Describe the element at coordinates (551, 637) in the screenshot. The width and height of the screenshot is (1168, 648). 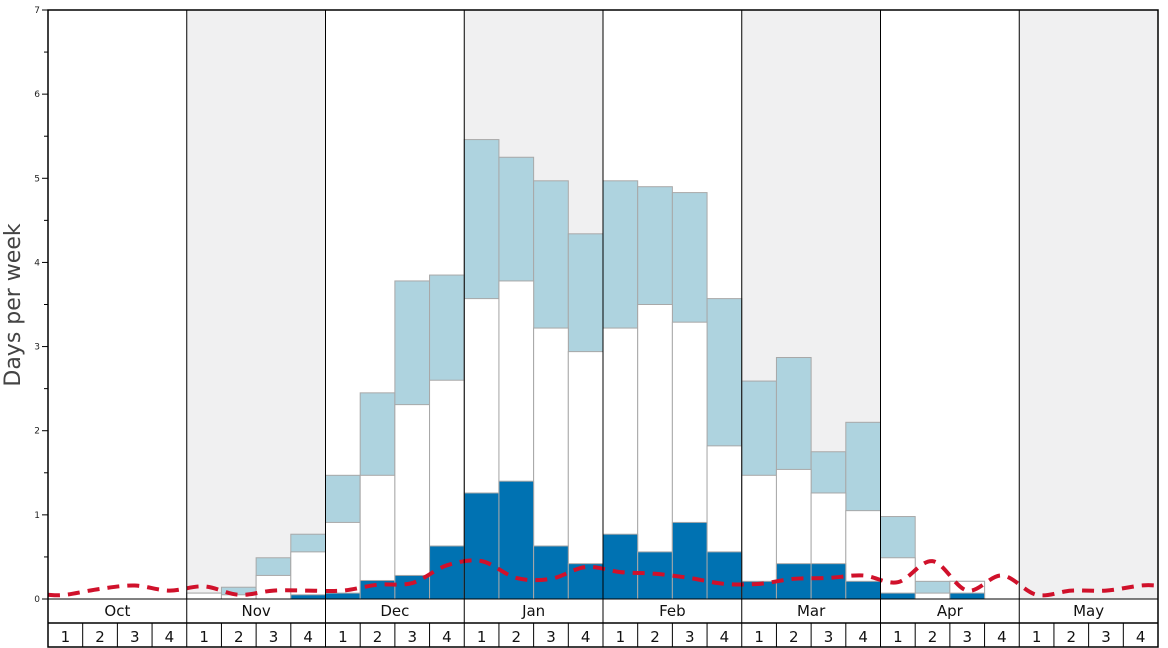
I see `week-label-14: 3` at that location.